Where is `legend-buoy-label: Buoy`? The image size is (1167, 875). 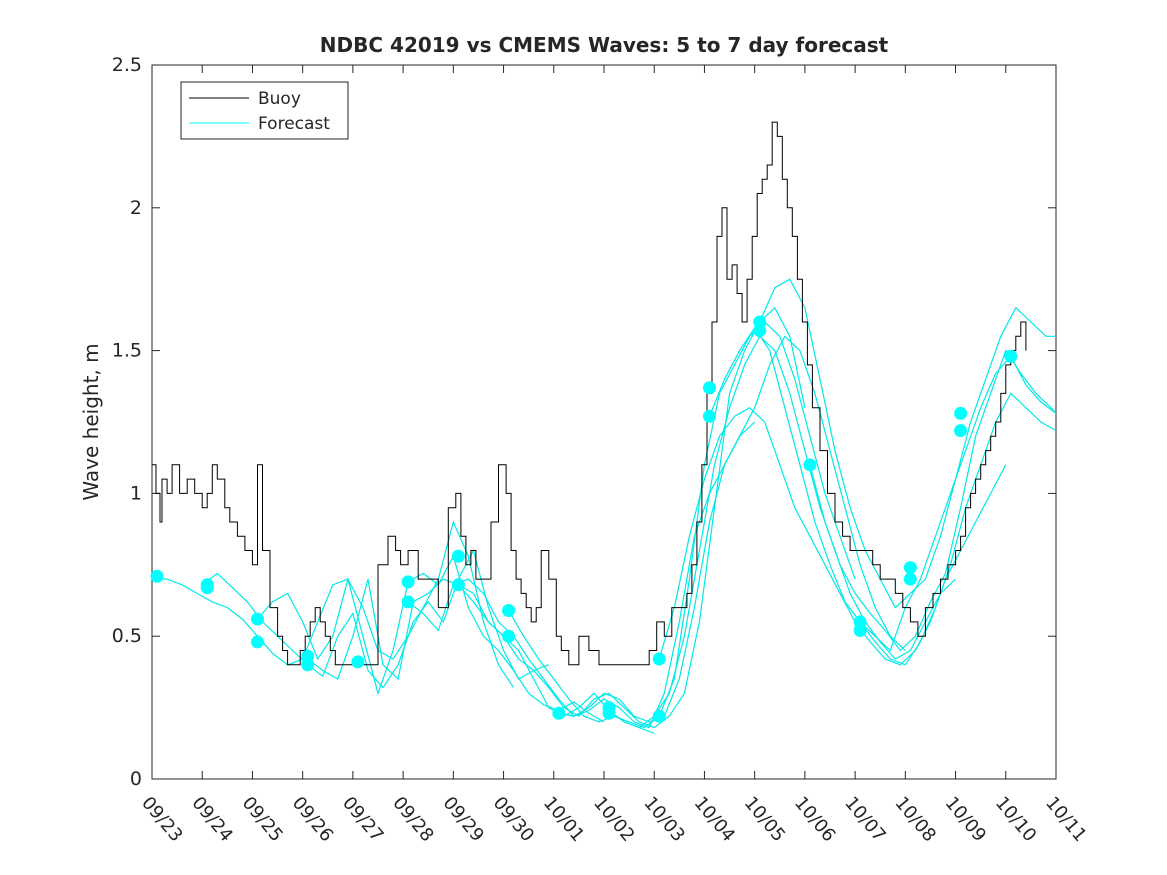
legend-buoy-label: Buoy is located at coordinates (279, 99).